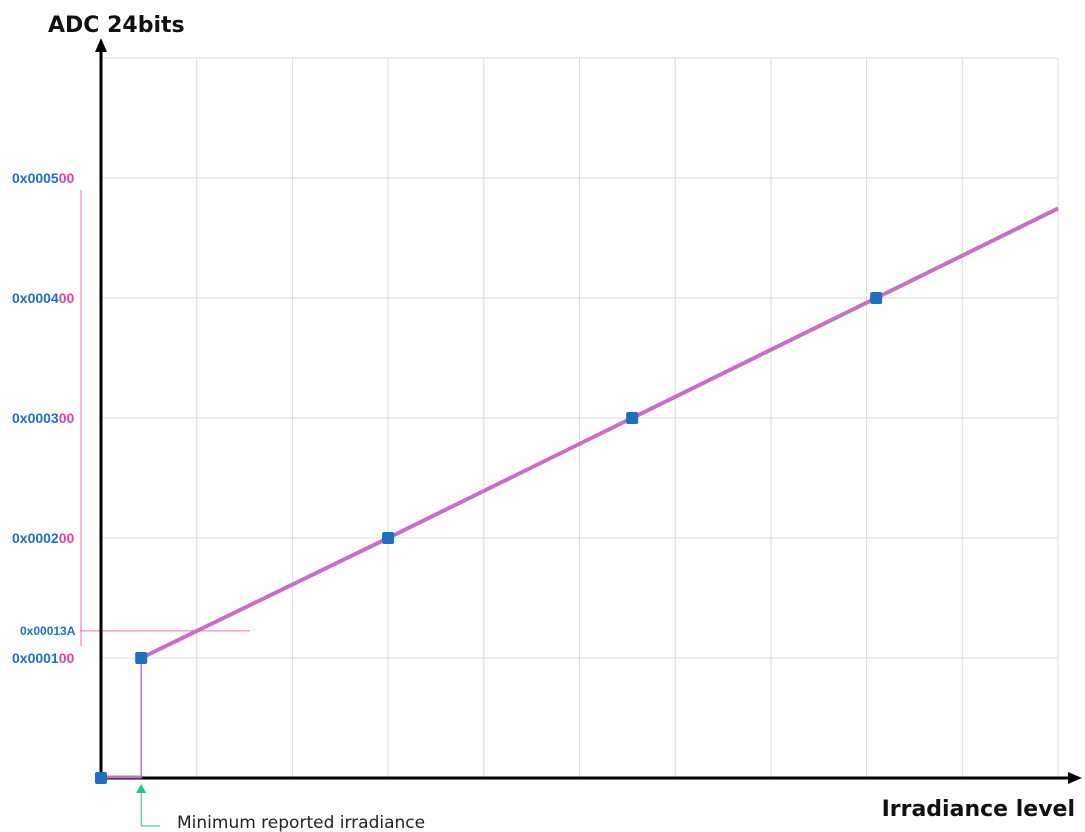  What do you see at coordinates (141, 788) in the screenshot?
I see `annotation-arrowhead` at bounding box center [141, 788].